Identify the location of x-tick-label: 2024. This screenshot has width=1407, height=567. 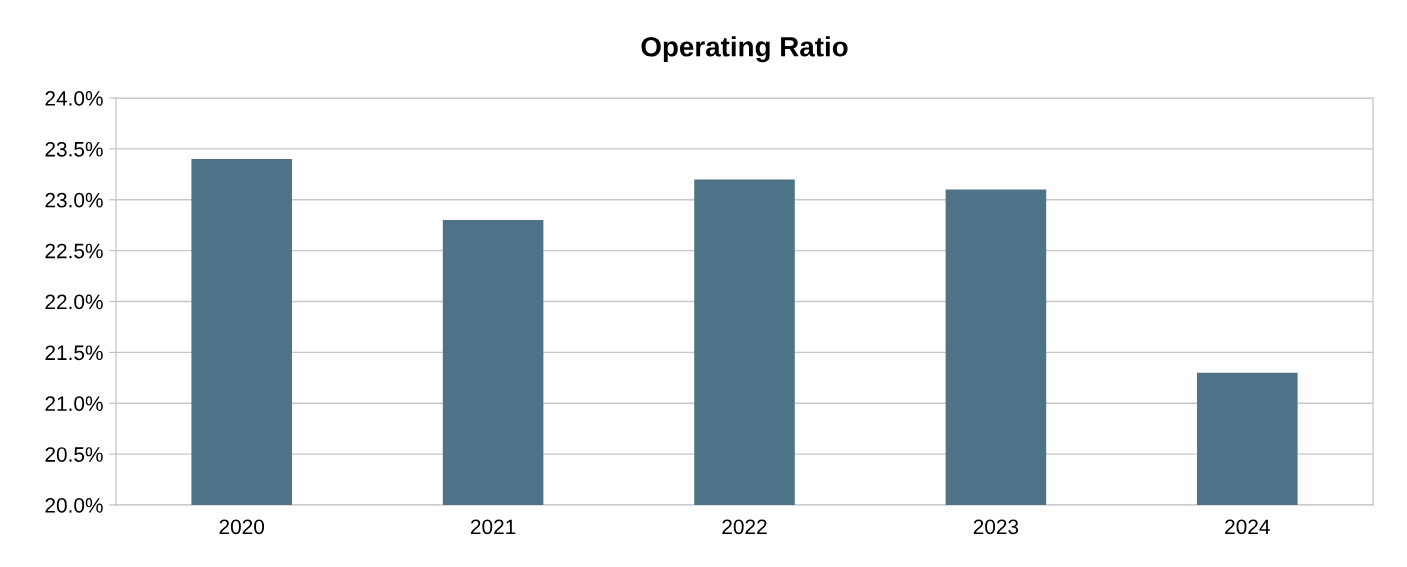
(1247, 527).